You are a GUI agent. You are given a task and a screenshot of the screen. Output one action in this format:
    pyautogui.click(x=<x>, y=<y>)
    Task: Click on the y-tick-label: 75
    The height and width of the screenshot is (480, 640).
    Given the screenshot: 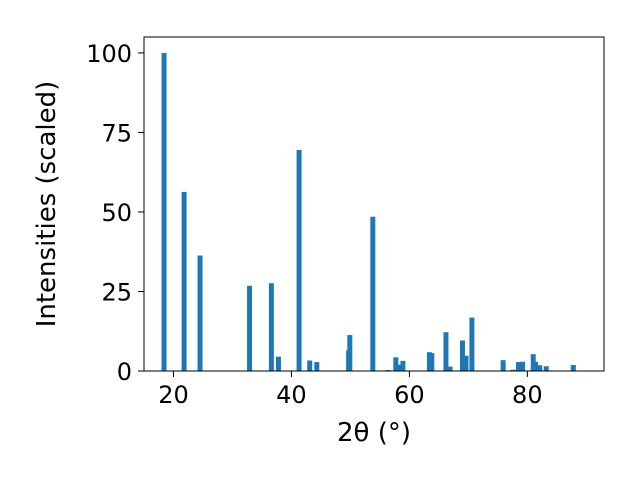 What is the action you would take?
    pyautogui.click(x=116, y=133)
    